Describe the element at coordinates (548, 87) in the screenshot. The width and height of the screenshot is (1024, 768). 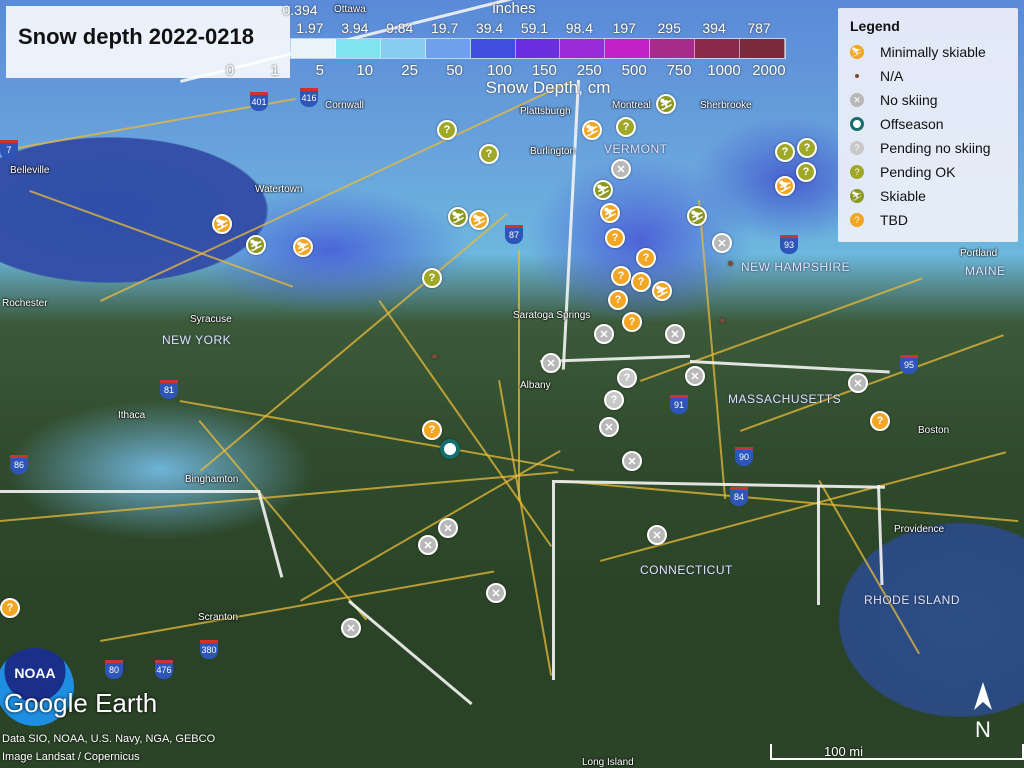
I see `colorbar-unit-bottom: Snow Depth, cm` at that location.